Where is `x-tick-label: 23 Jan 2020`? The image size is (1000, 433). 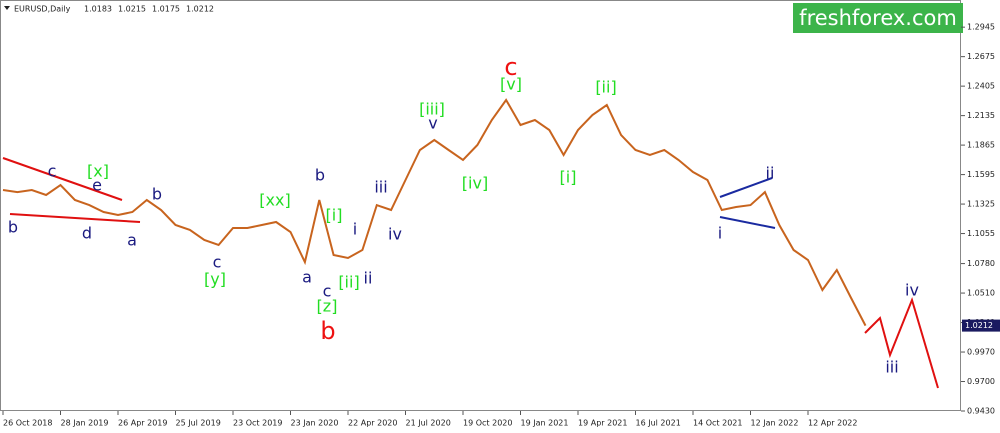 x-tick-label: 23 Jan 2020 is located at coordinates (315, 423).